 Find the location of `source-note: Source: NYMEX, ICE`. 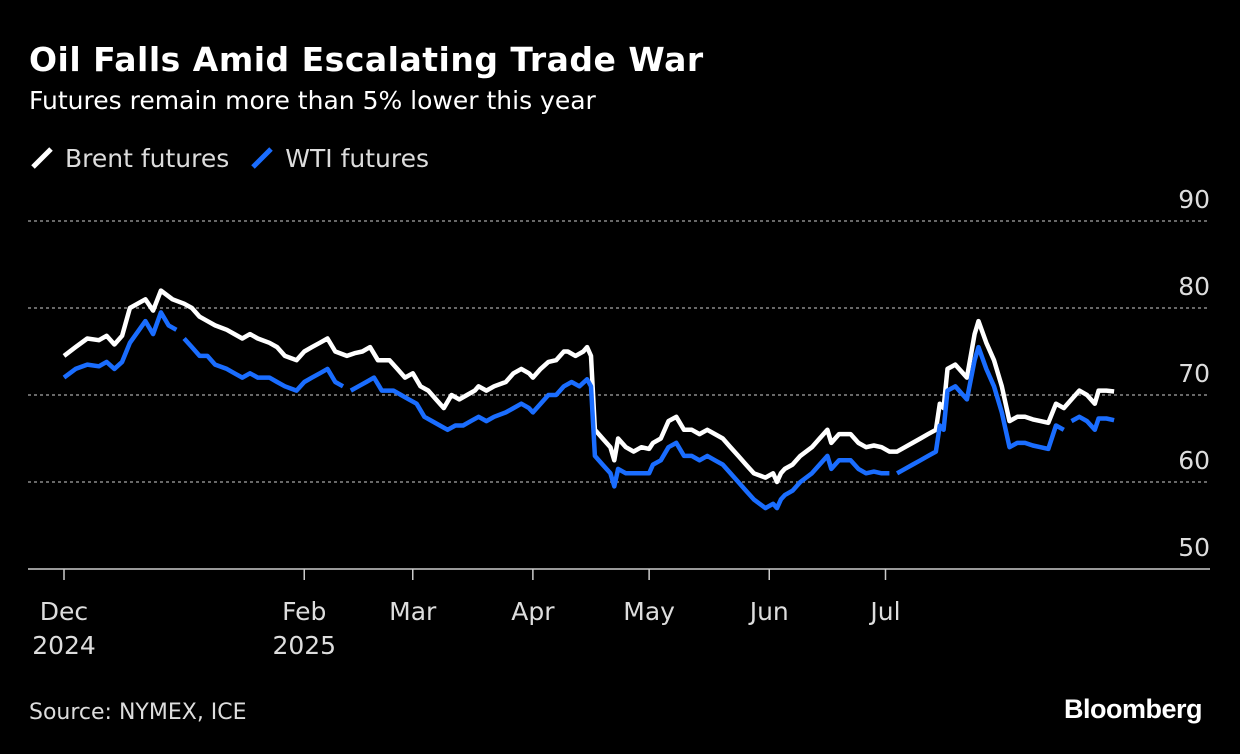

source-note: Source: NYMEX, ICE is located at coordinates (138, 712).